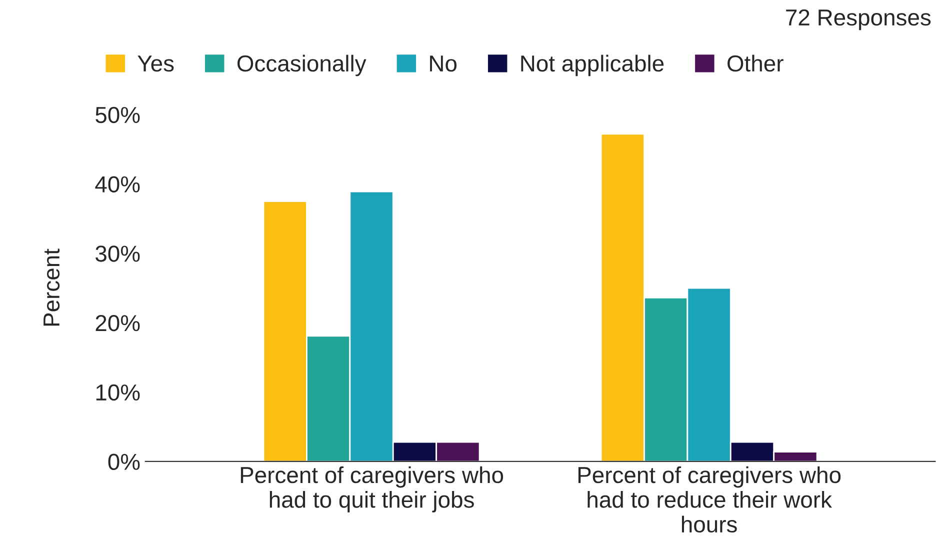 The height and width of the screenshot is (556, 938). What do you see at coordinates (156, 64) in the screenshot?
I see `legend-label: Yes` at bounding box center [156, 64].